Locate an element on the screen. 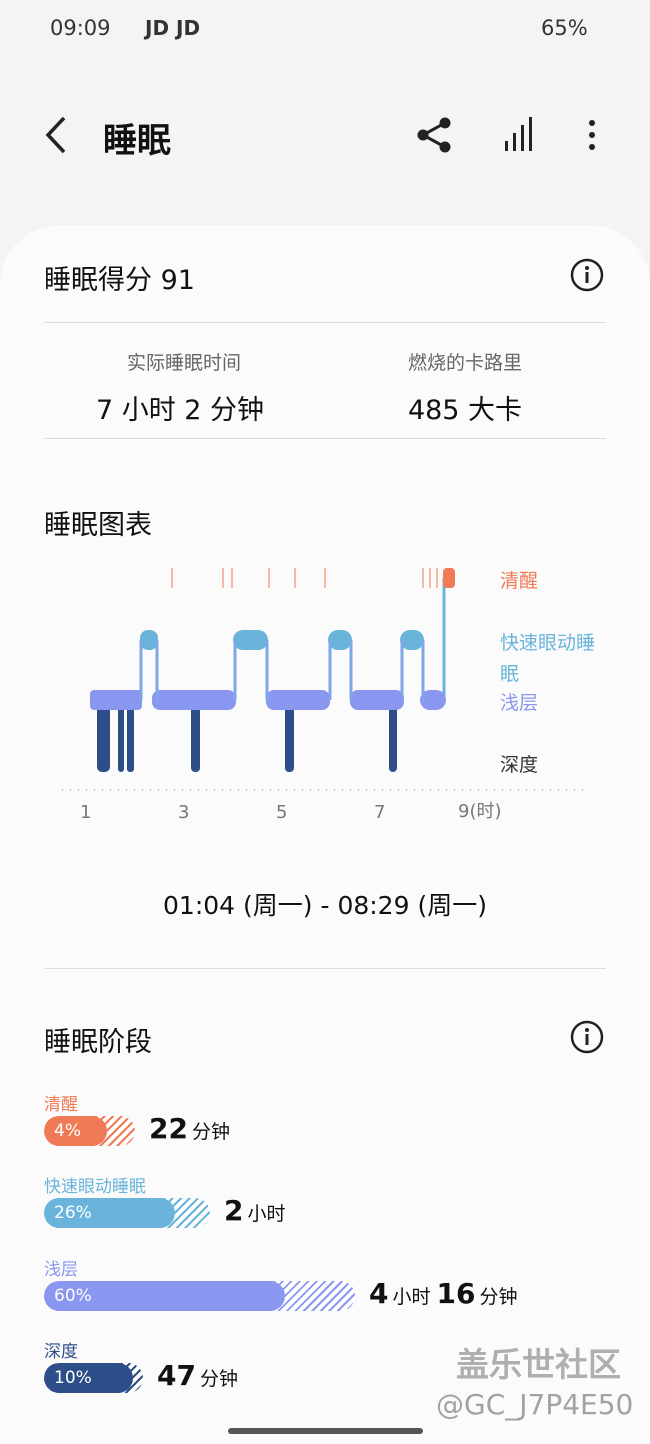  legend-light: 浅层 is located at coordinates (519, 703).